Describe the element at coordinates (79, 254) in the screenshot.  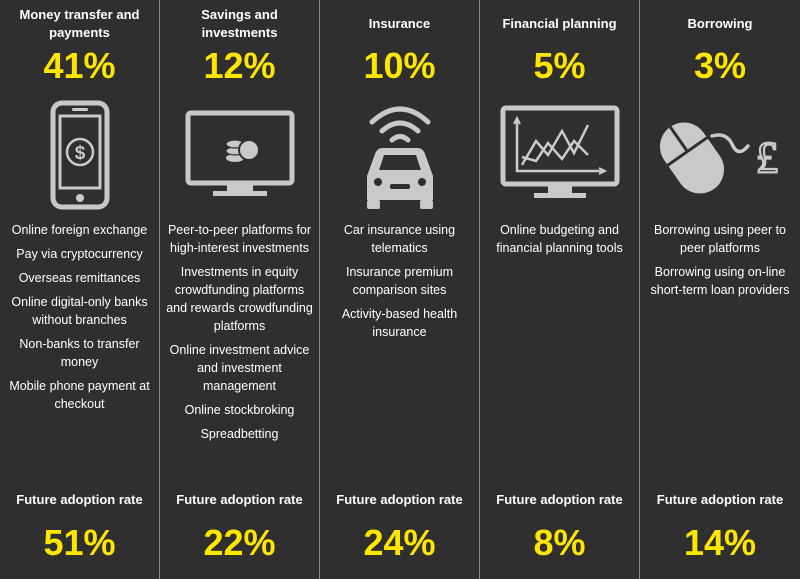
I see `list-item: Pay via cryptocurrency` at that location.